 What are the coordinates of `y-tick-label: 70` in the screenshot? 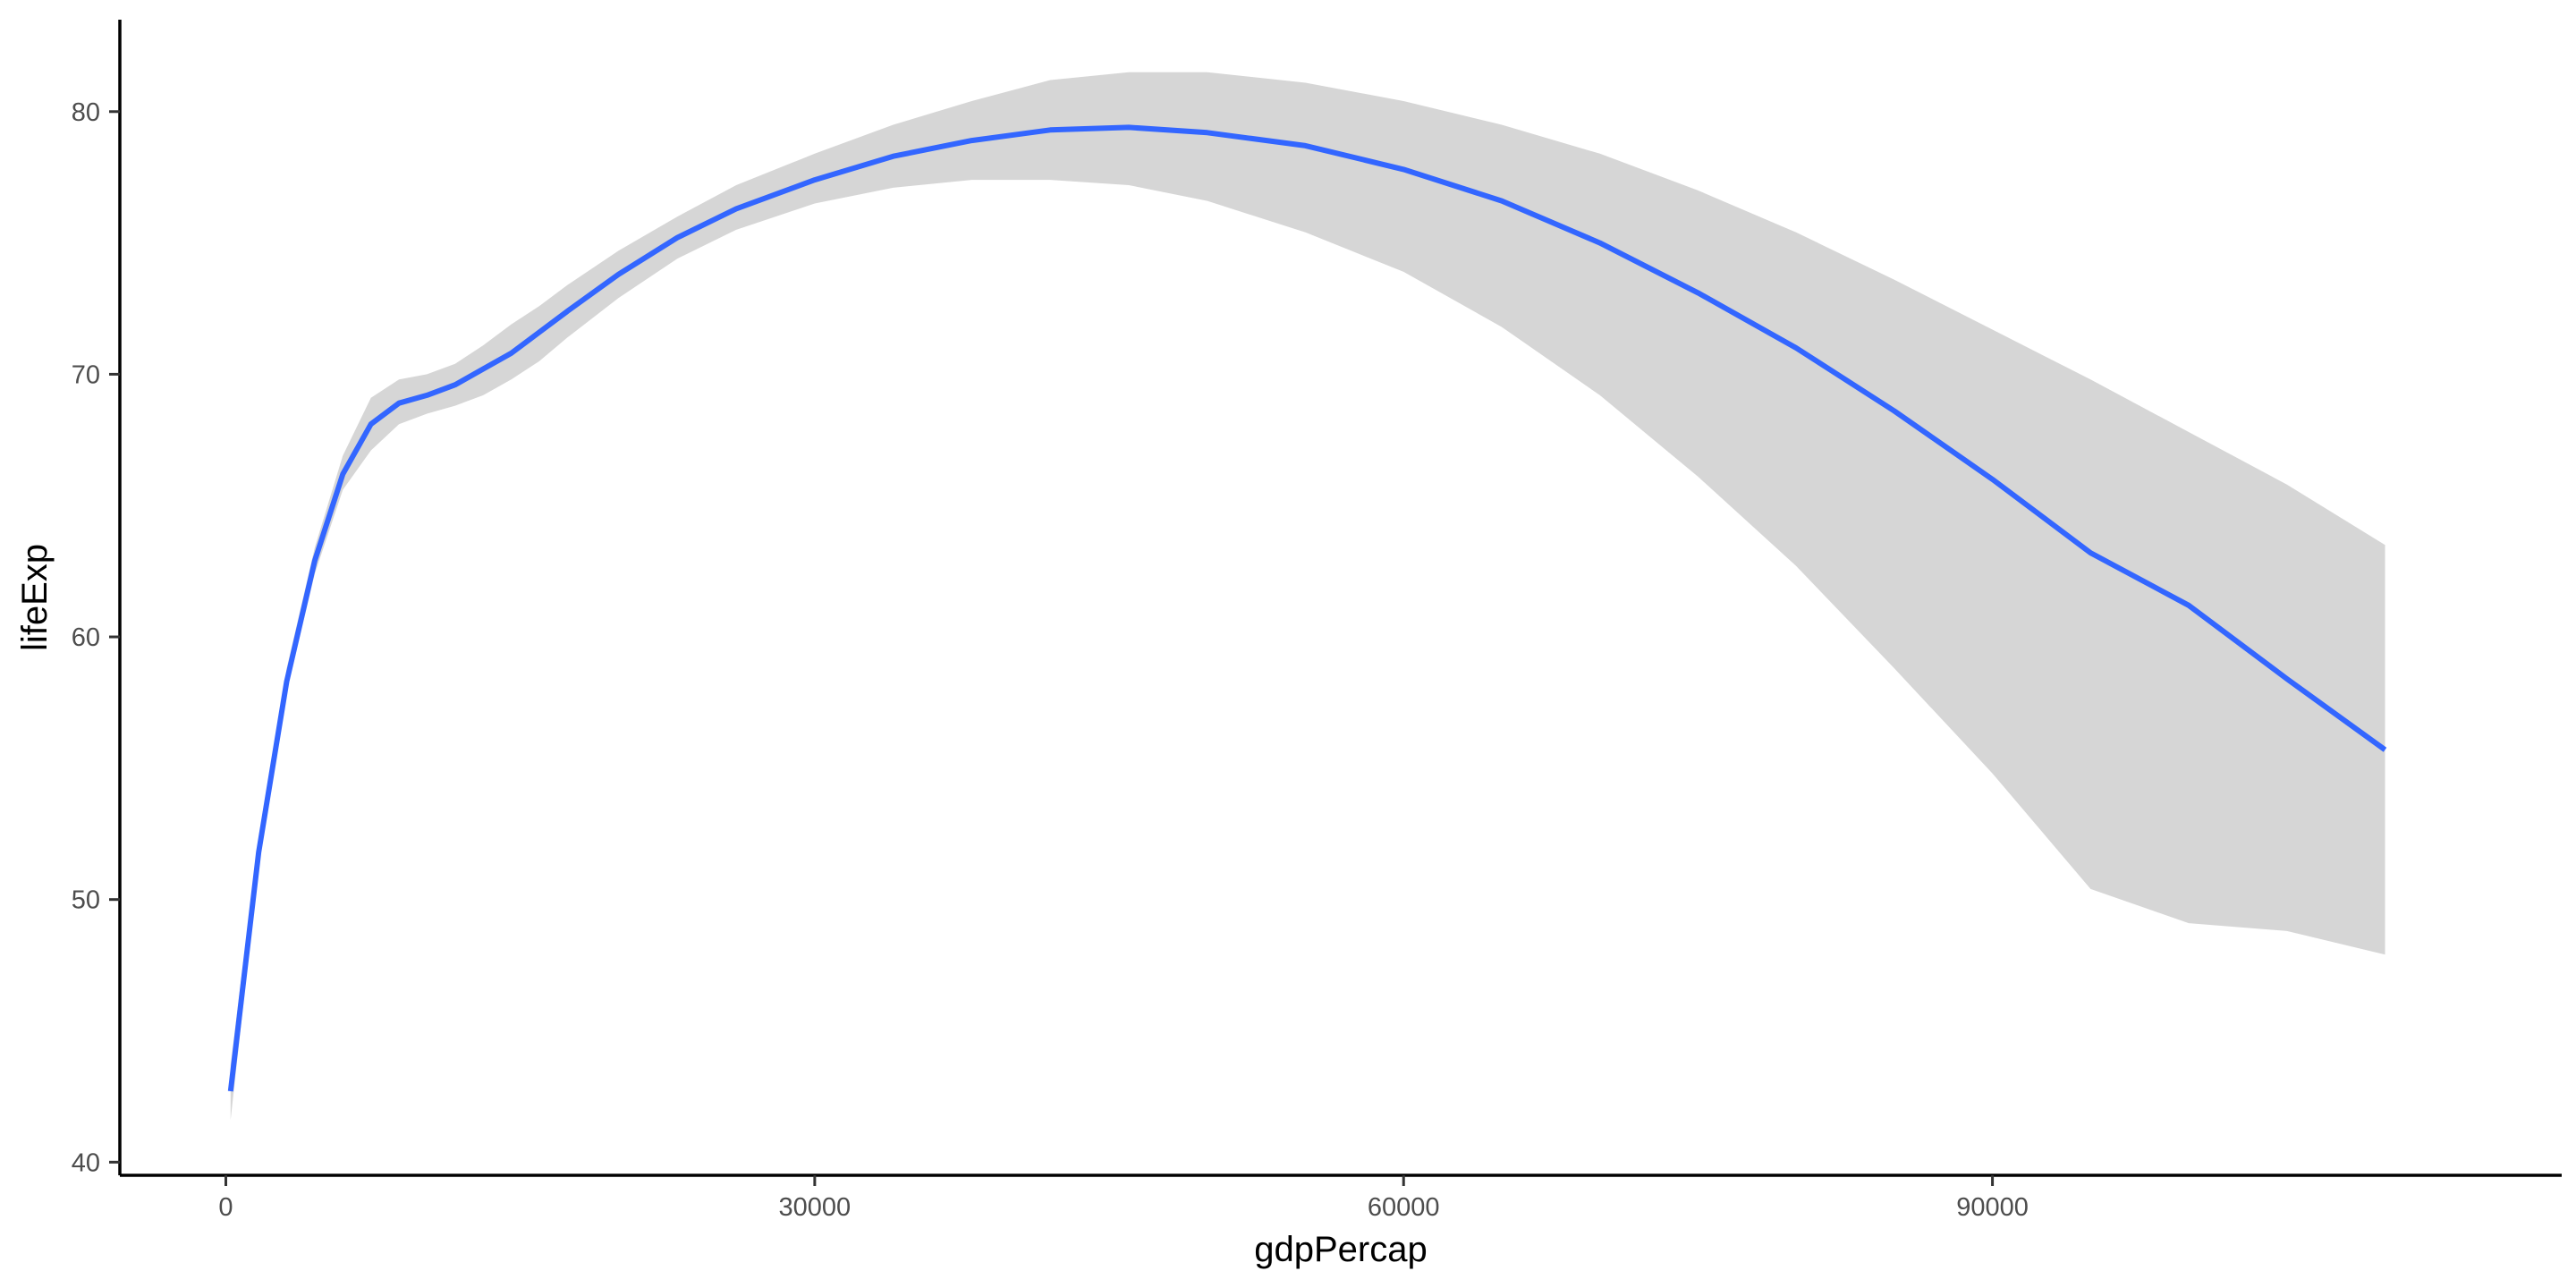 It's located at (86, 374).